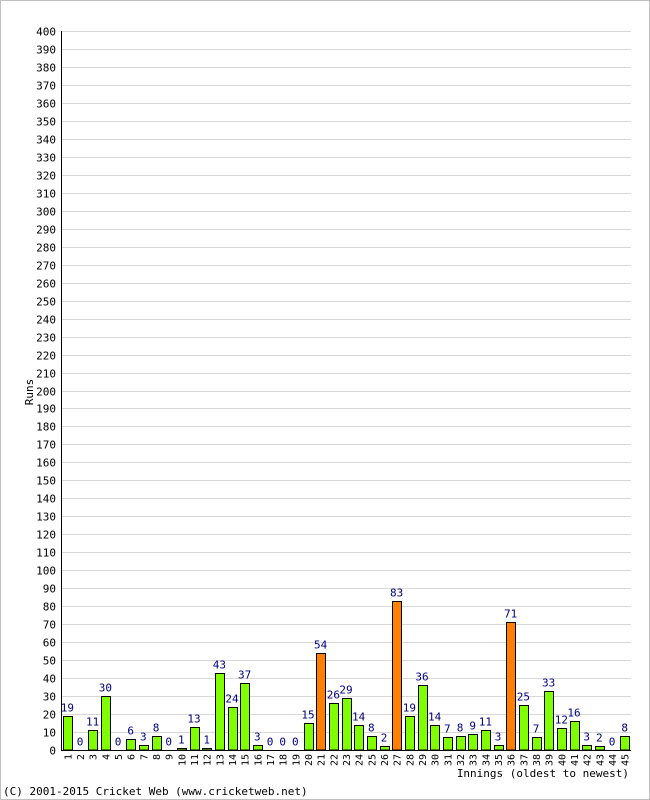 Image resolution: width=650 pixels, height=800 pixels. Describe the element at coordinates (46, 356) in the screenshot. I see `y-tick-label: 220` at that location.